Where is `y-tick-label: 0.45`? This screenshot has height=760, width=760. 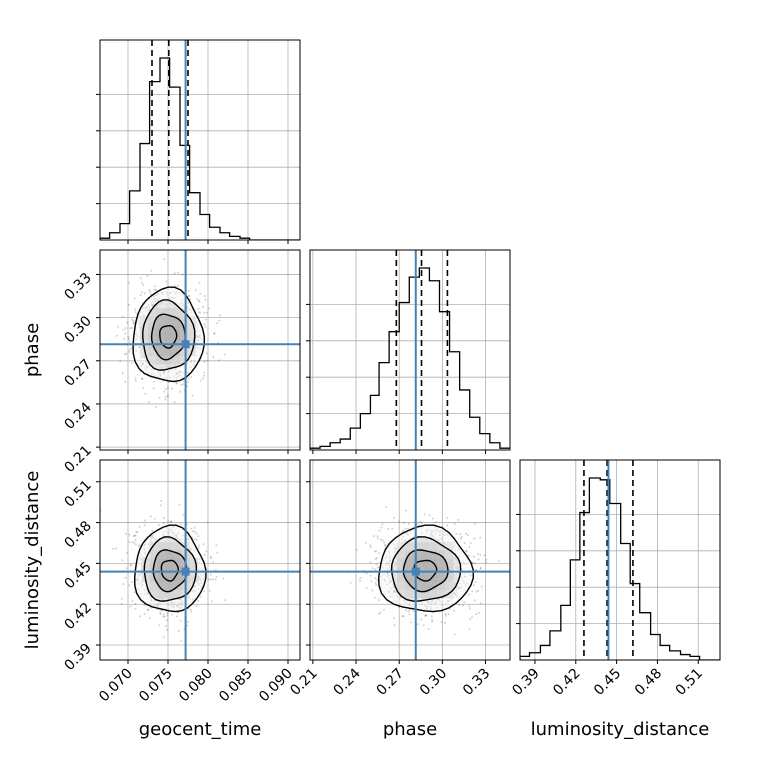 y-tick-label: 0.45 is located at coordinates (77, 575).